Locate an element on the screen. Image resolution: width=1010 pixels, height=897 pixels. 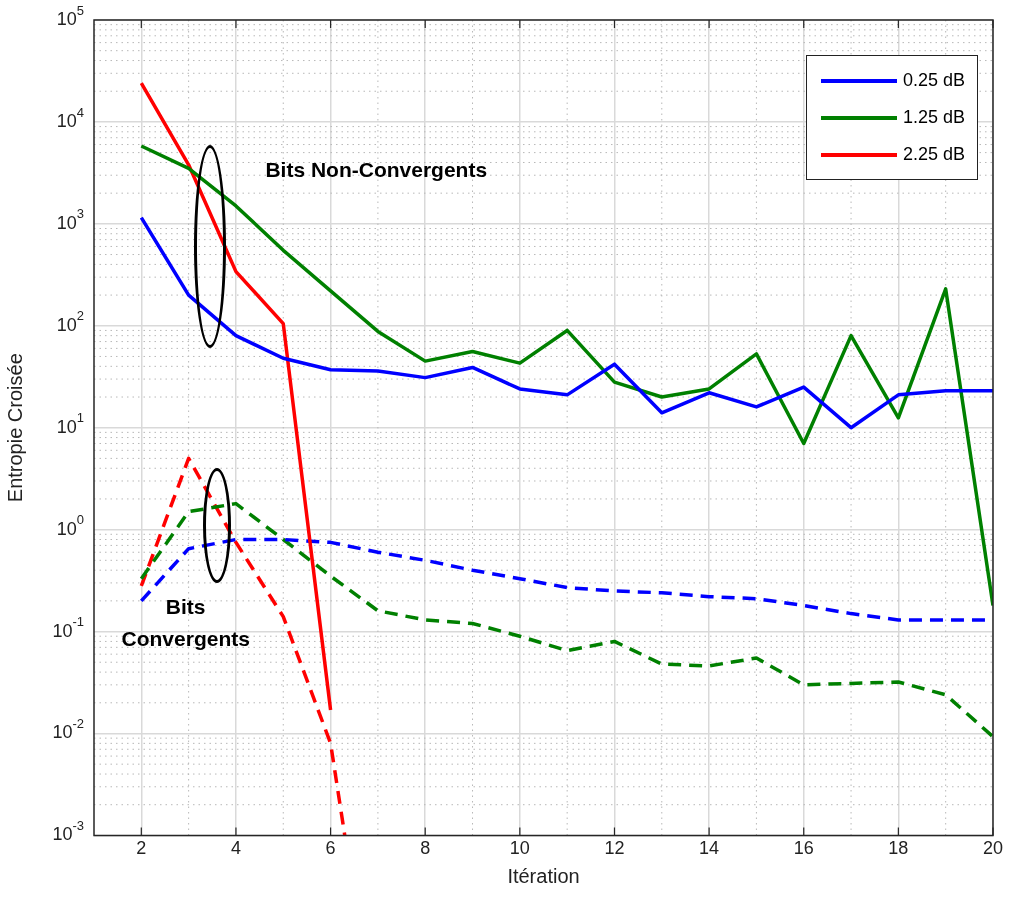
legend-label: 2.25 dB is located at coordinates (933, 154).